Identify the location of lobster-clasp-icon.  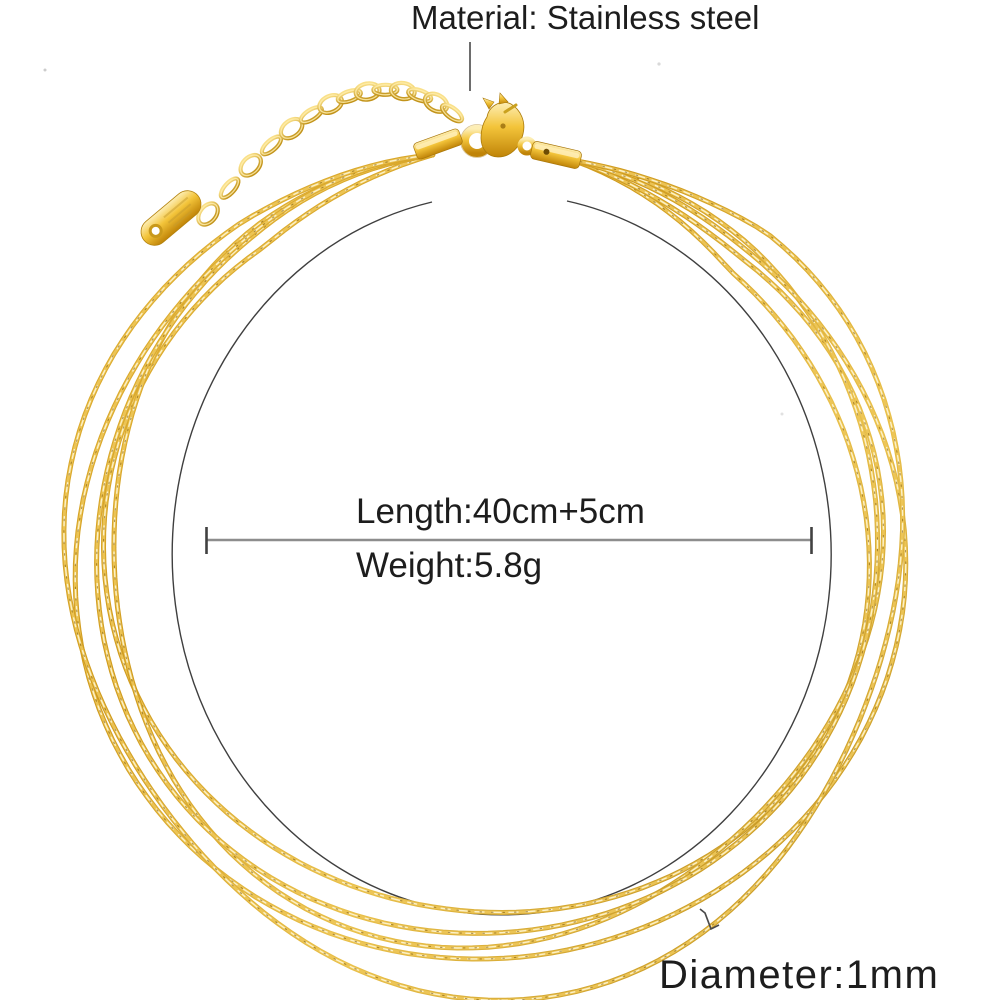
(498, 125).